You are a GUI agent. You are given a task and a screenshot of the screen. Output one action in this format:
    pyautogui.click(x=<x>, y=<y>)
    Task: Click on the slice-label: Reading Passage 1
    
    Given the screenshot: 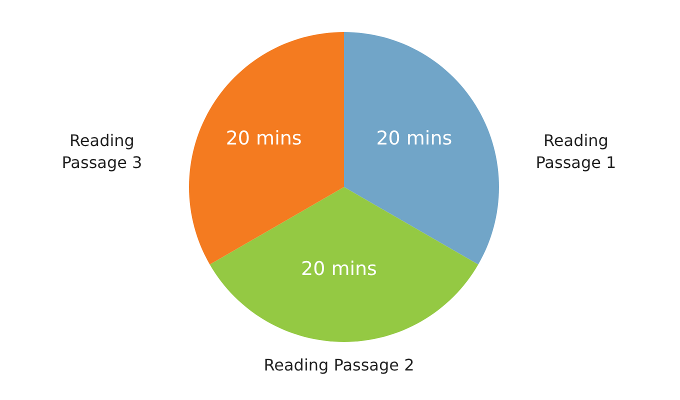 What is the action you would take?
    pyautogui.click(x=576, y=151)
    